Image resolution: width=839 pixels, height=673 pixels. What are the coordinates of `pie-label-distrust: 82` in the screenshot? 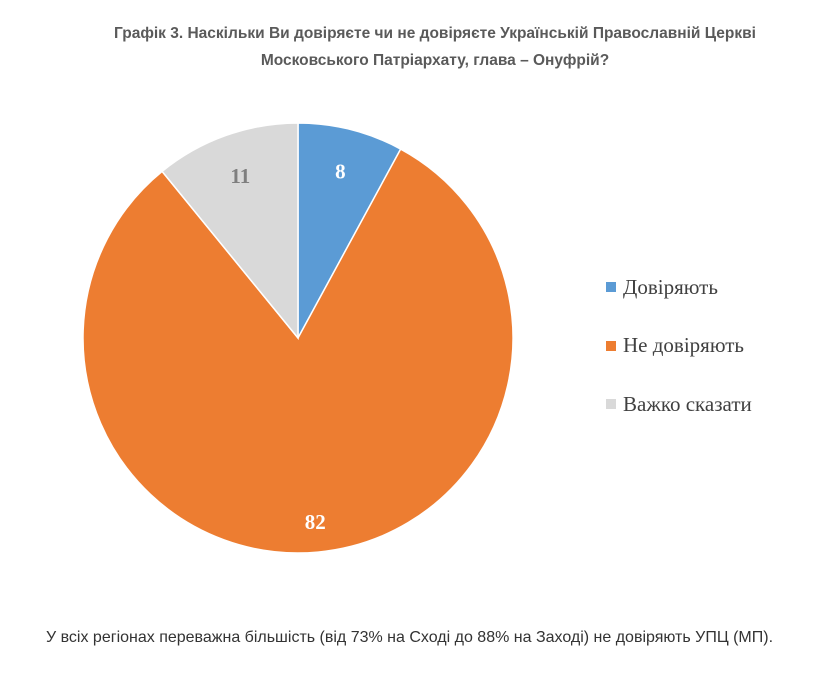 It's located at (315, 522).